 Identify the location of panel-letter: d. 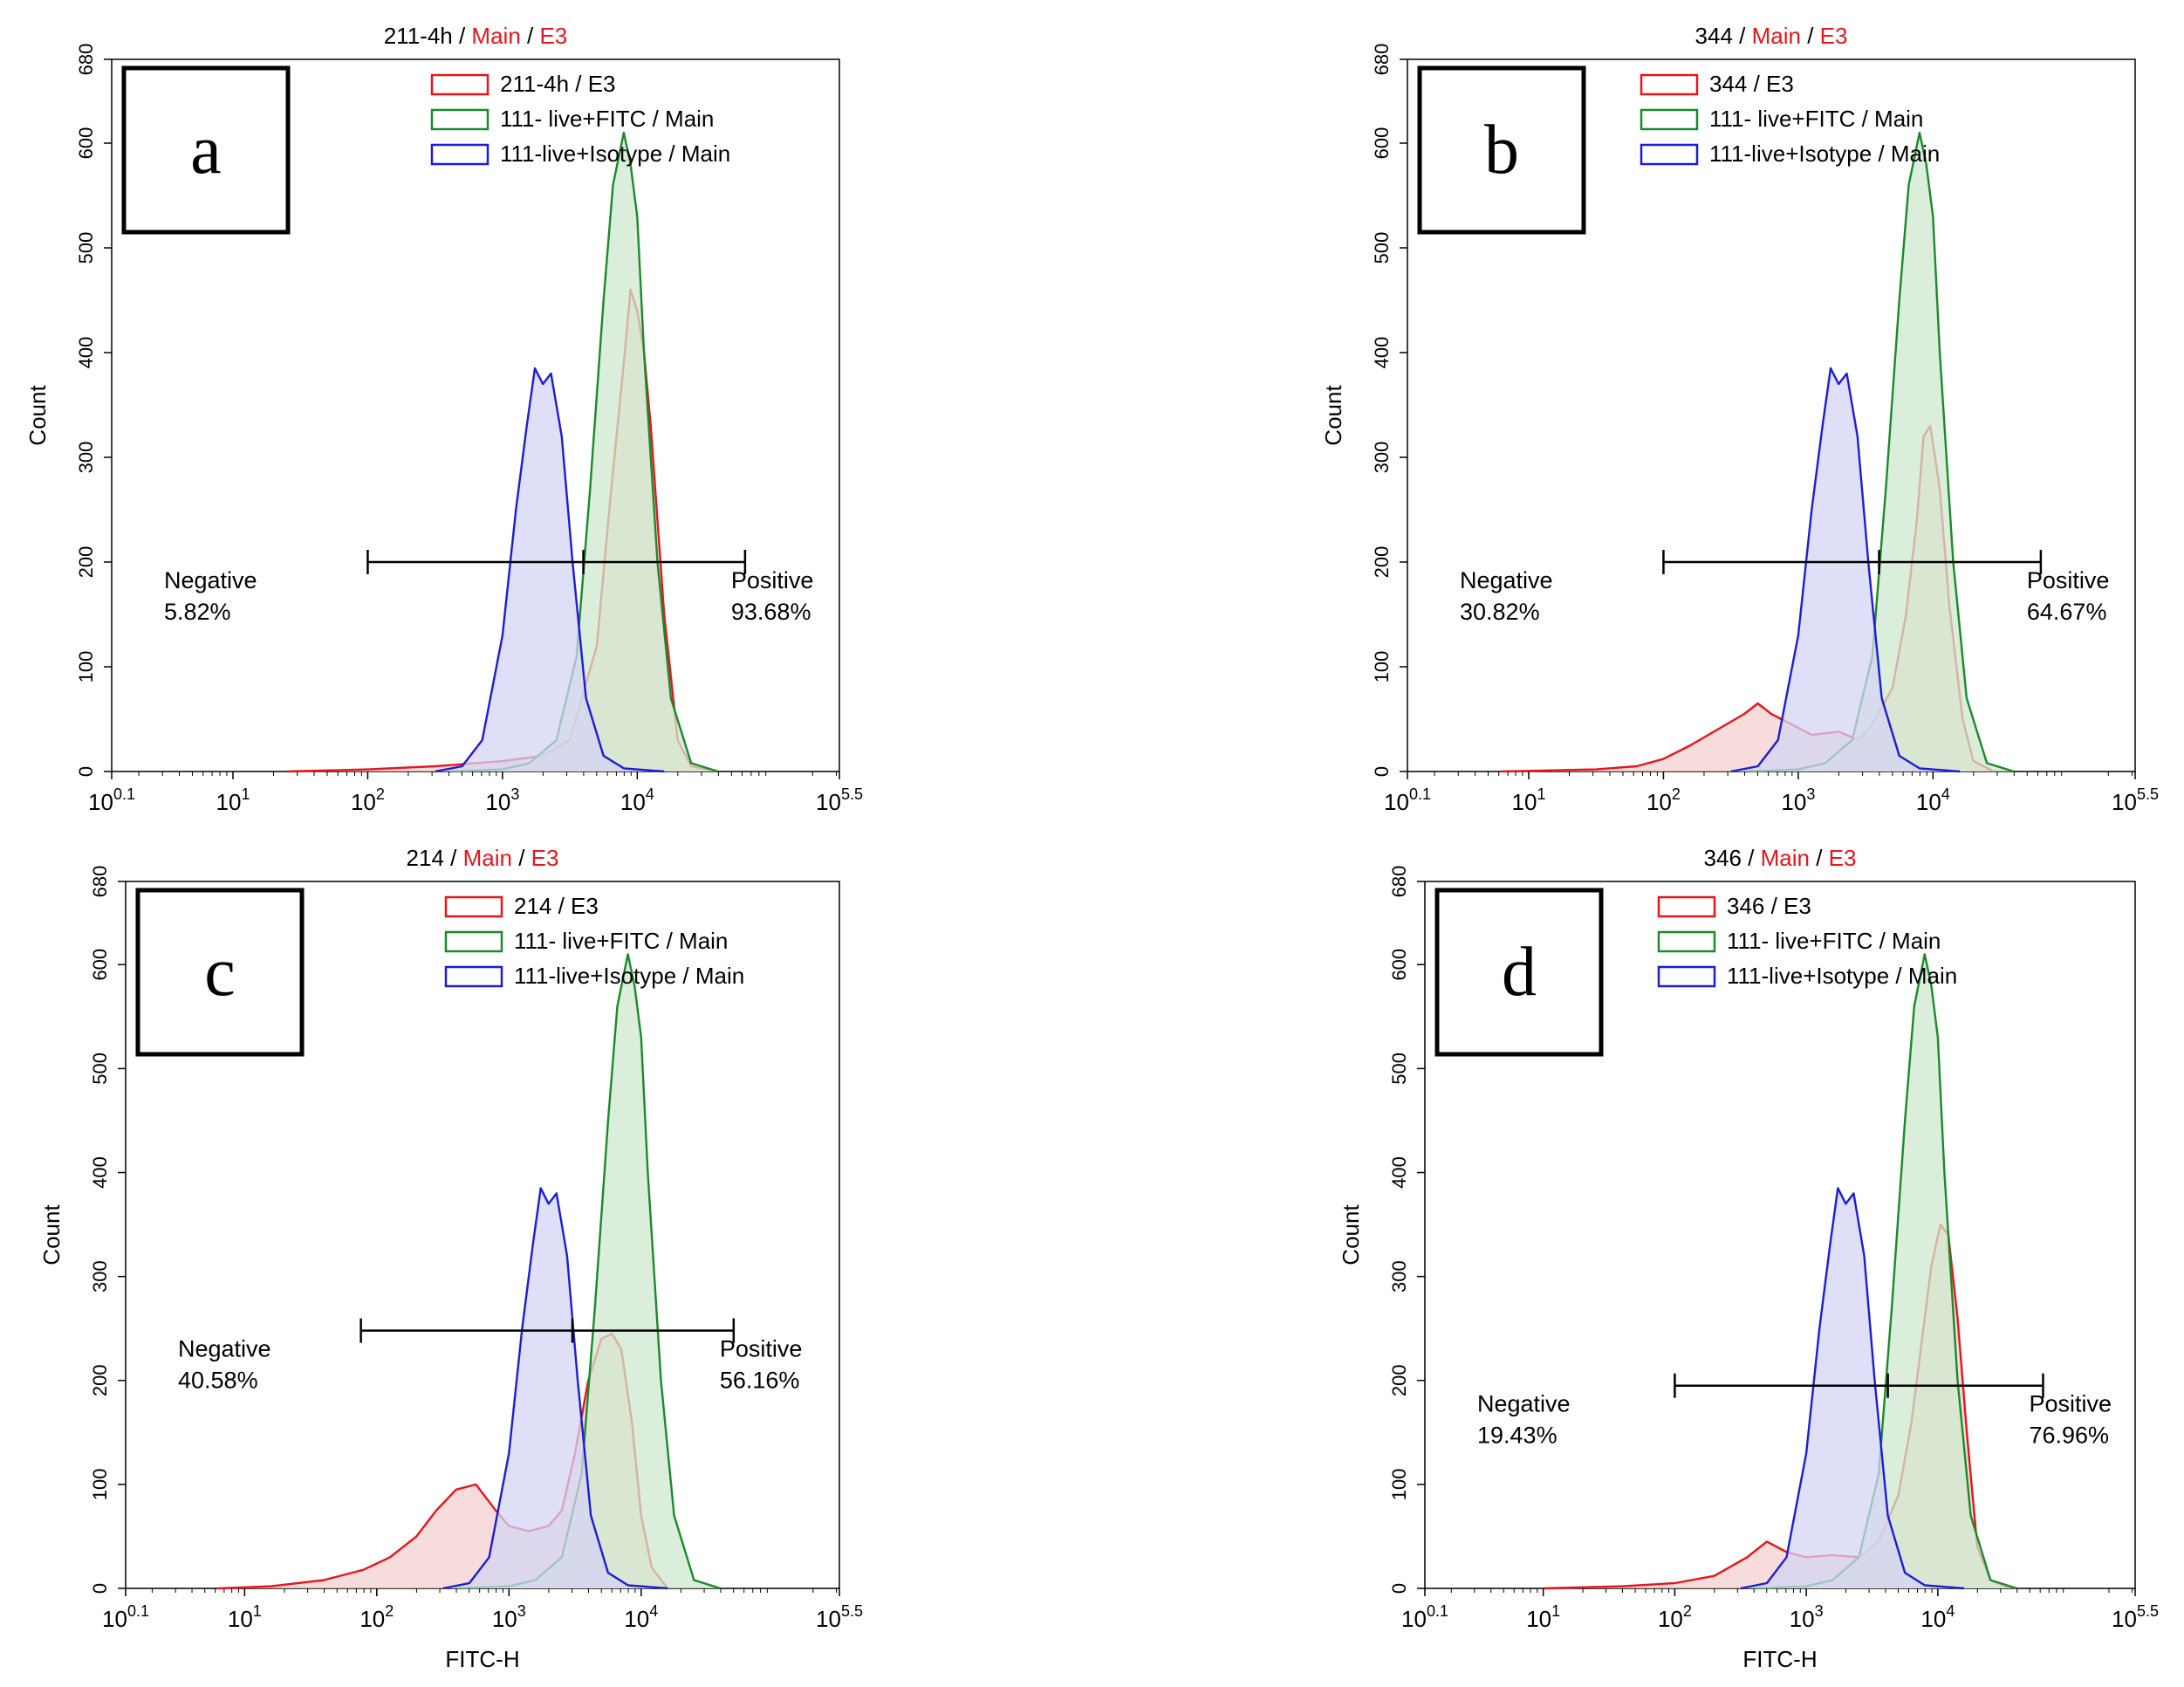
(1519, 972).